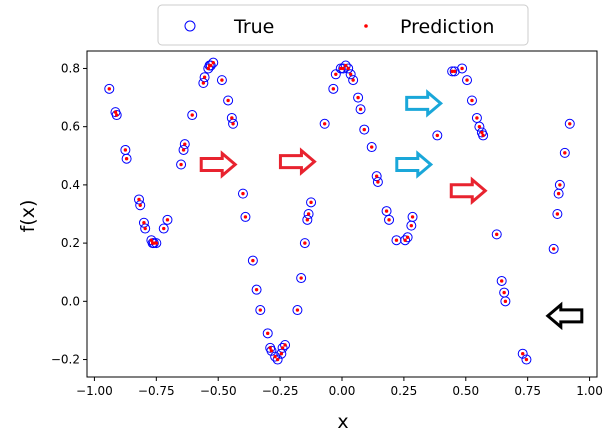 The height and width of the screenshot is (431, 608). What do you see at coordinates (280, 391) in the screenshot?
I see `x-tick-label: −0.25` at bounding box center [280, 391].